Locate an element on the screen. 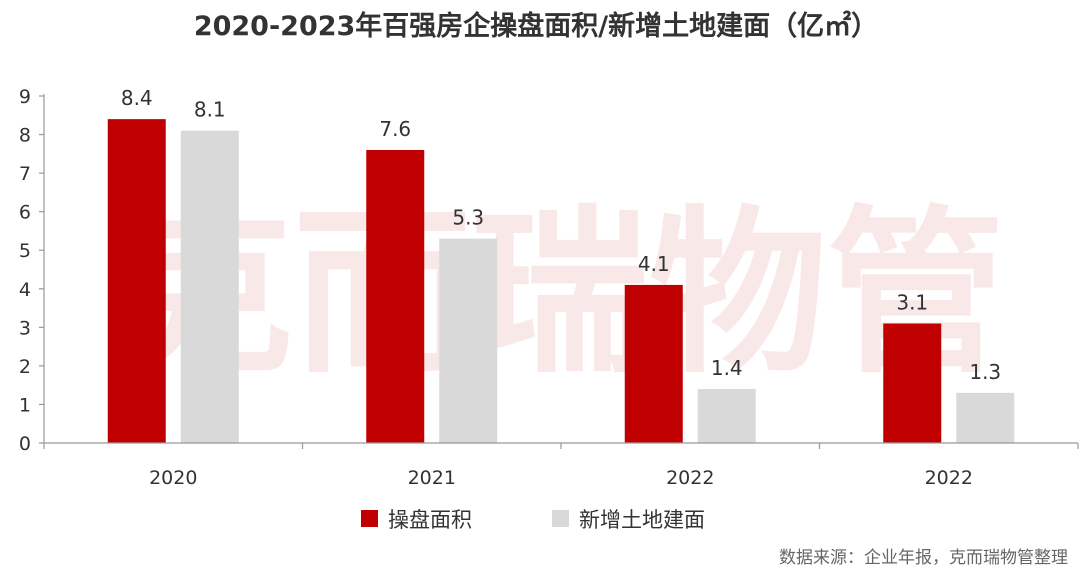 The height and width of the screenshot is (577, 1080). data-label: 1.4 is located at coordinates (727, 368).